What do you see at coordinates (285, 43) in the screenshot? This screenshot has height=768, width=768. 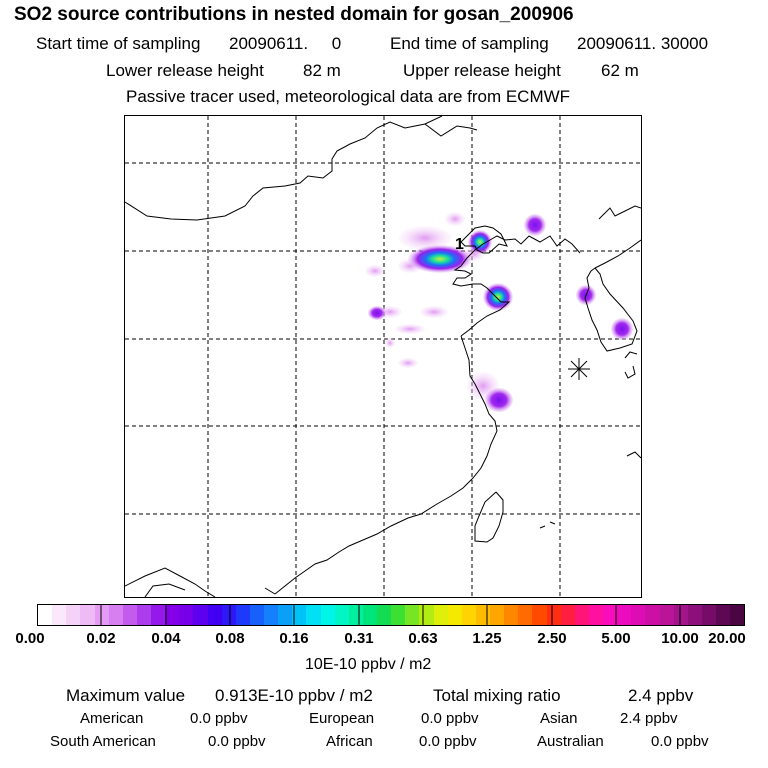 I see `start-time-value: 20090611. 0` at bounding box center [285, 43].